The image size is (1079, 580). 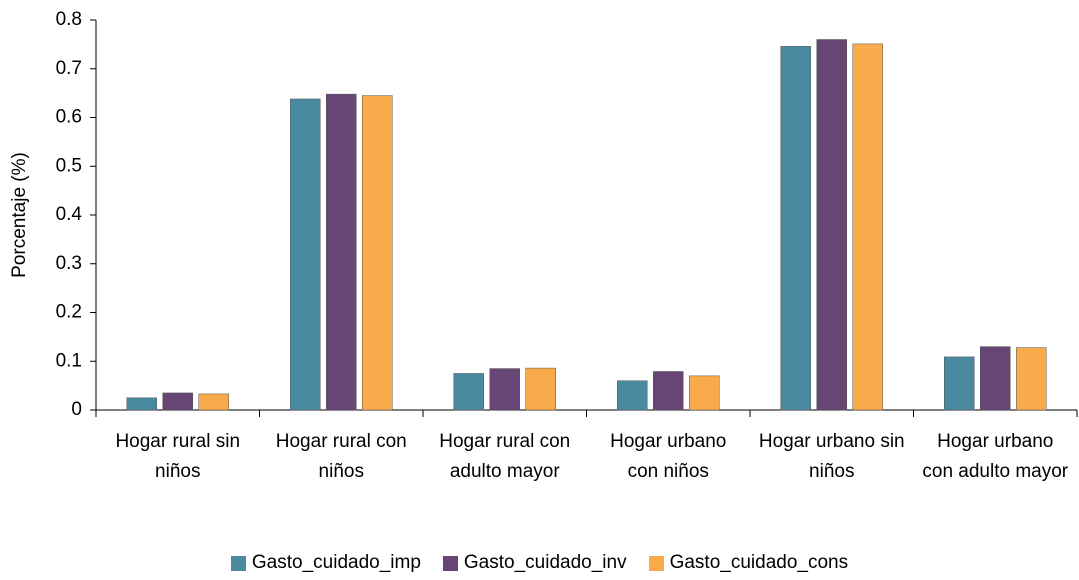 What do you see at coordinates (69, 312) in the screenshot?
I see `y-tick-label: 0.2` at bounding box center [69, 312].